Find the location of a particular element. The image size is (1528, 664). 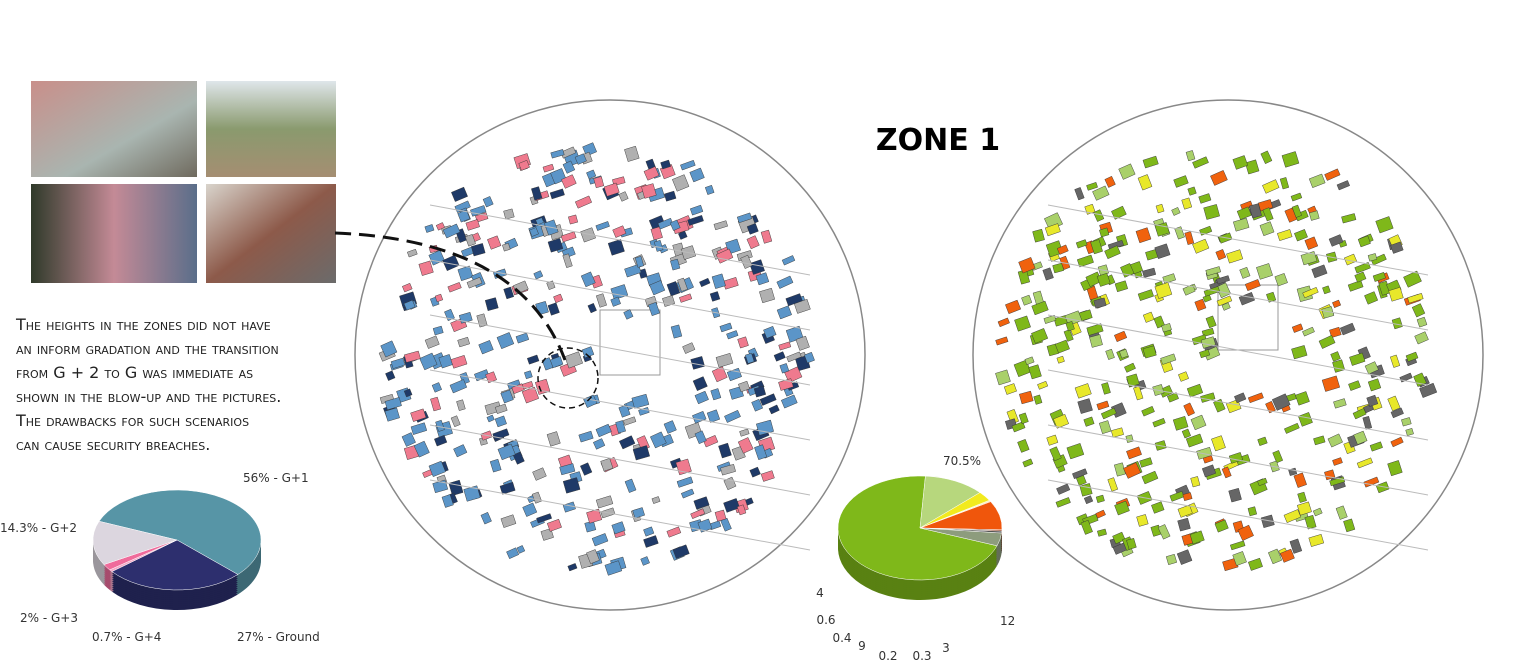

description-line: can cause security breaches. is located at coordinates (113, 444).